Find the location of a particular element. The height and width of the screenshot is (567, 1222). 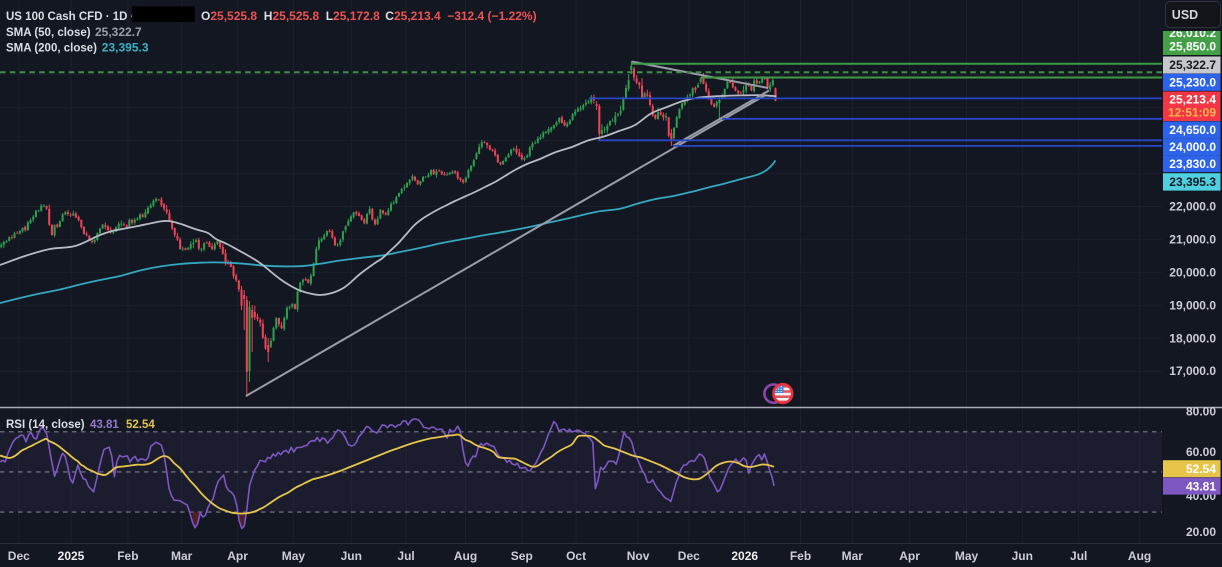

svg-text: 20.00 is located at coordinates (1201, 532).